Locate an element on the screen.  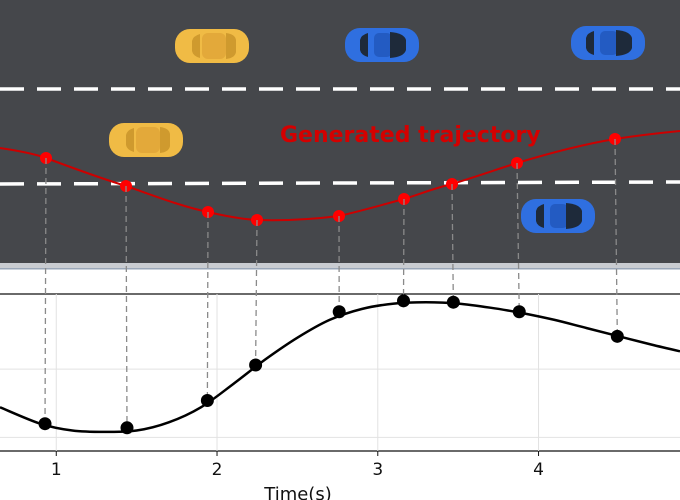
road-edge-band is located at coordinates (340, 265).